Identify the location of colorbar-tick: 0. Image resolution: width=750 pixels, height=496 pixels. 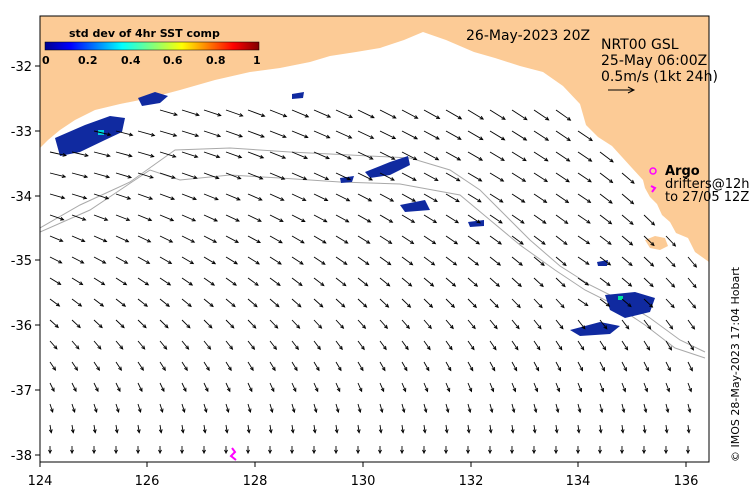
(46, 60).